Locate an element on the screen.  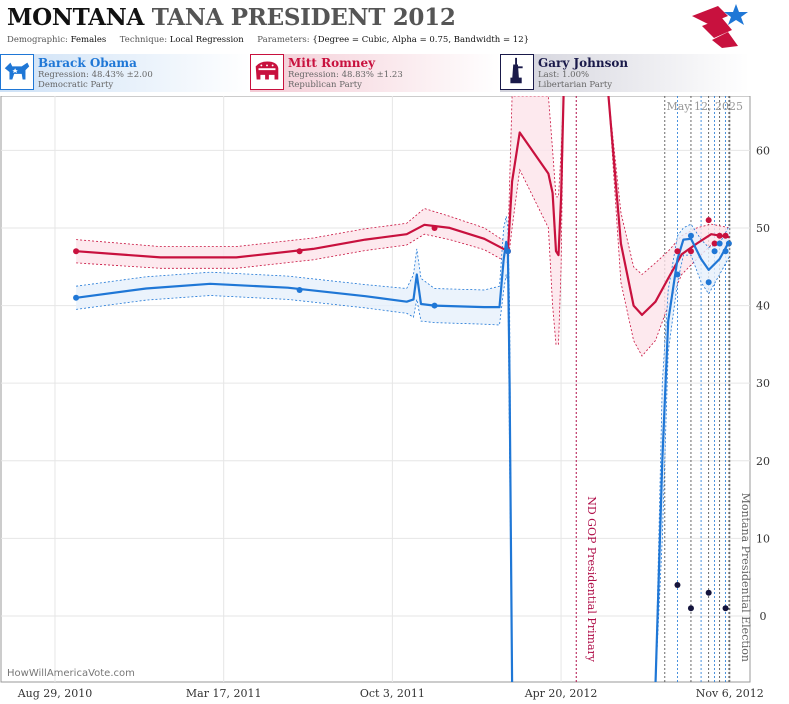
candidate-name: Gary Johnson is located at coordinates (583, 63).